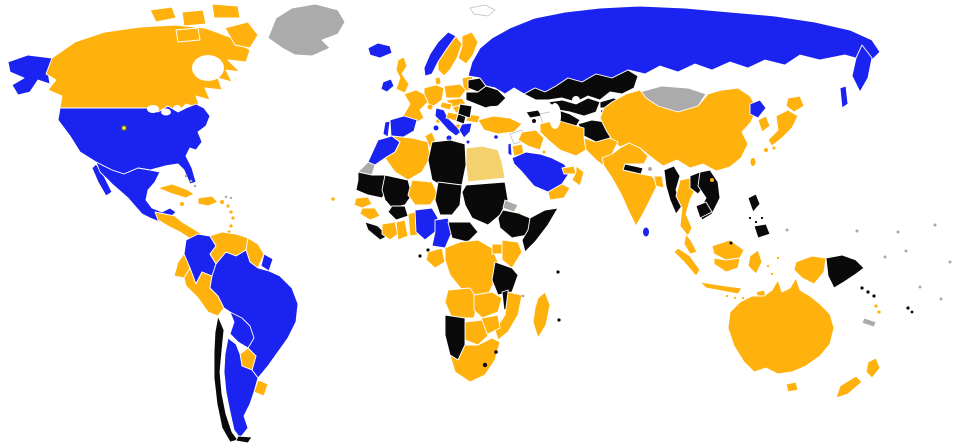  What do you see at coordinates (845, 271) in the screenshot?
I see `region-papua-new-guinea` at bounding box center [845, 271].